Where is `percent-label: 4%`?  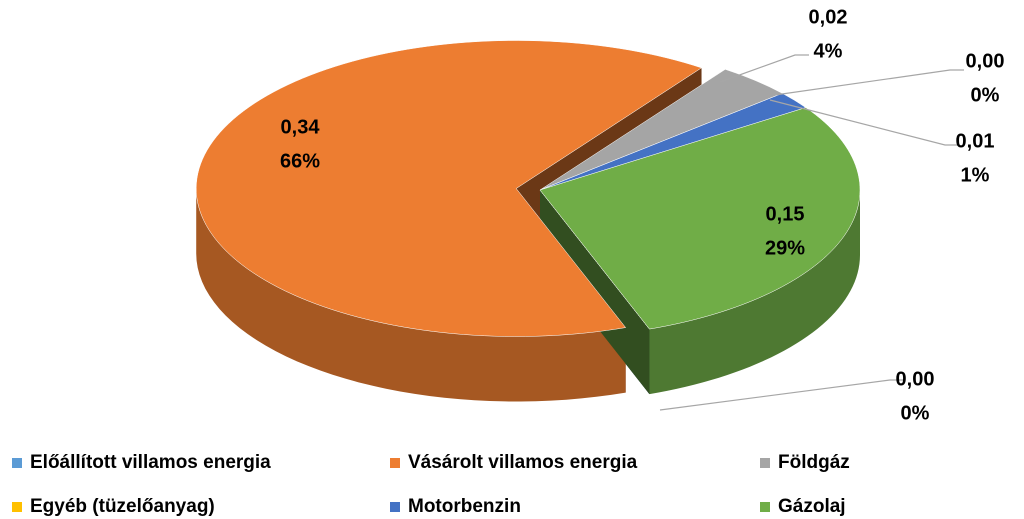
percent-label: 4% is located at coordinates (828, 51).